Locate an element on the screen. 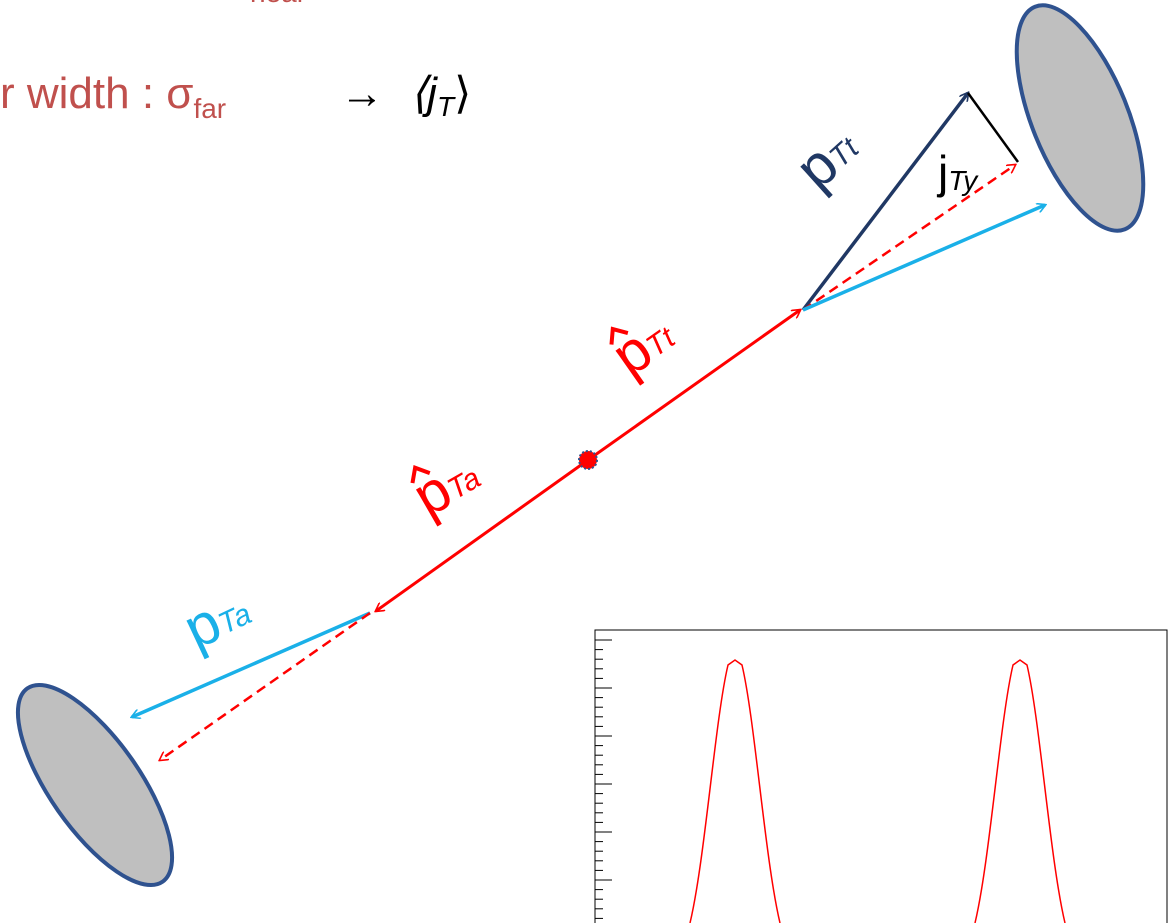 This screenshot has width=1172, height=923. label-p-ta: pTa is located at coordinates (217, 619).